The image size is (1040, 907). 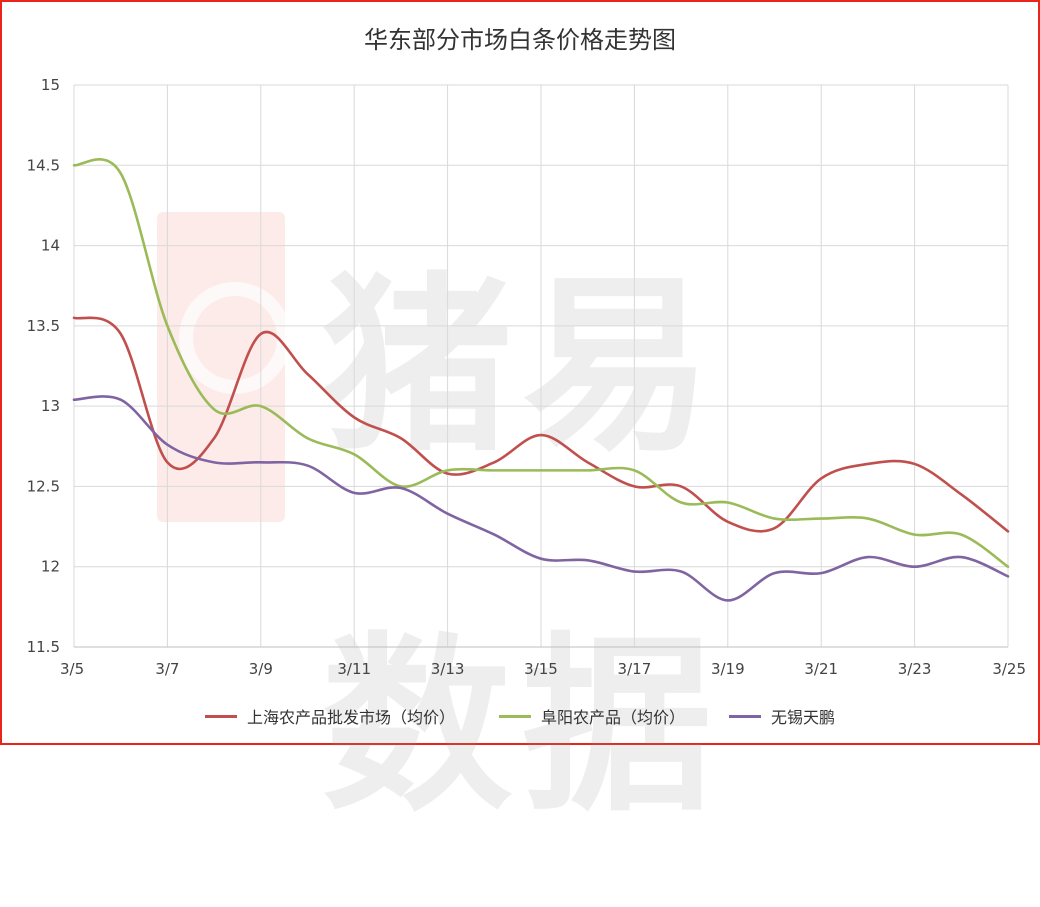 I want to click on legend: 上海农产品批发市场（均价） 阜阳农产品（均价） 无锡天鹏, so click(x=520, y=716).